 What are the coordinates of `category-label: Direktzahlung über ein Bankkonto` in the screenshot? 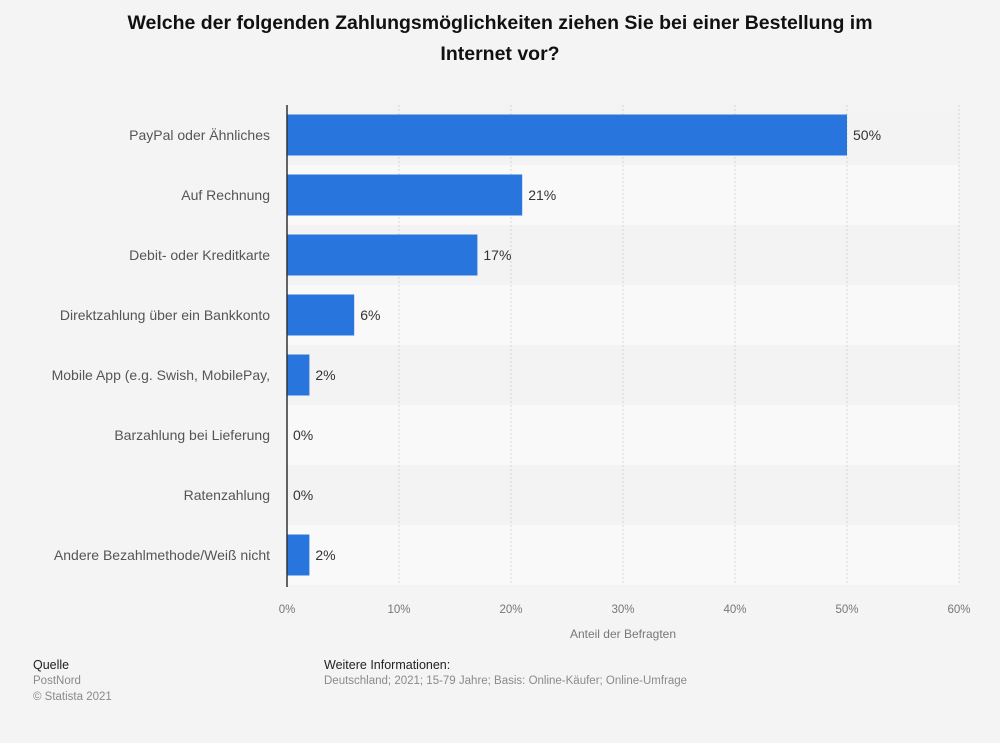 It's located at (165, 315).